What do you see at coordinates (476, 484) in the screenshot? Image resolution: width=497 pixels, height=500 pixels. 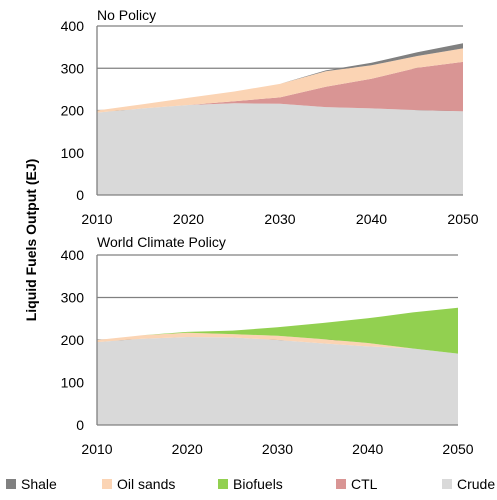 I see `legend-label-crude: Crude` at bounding box center [476, 484].